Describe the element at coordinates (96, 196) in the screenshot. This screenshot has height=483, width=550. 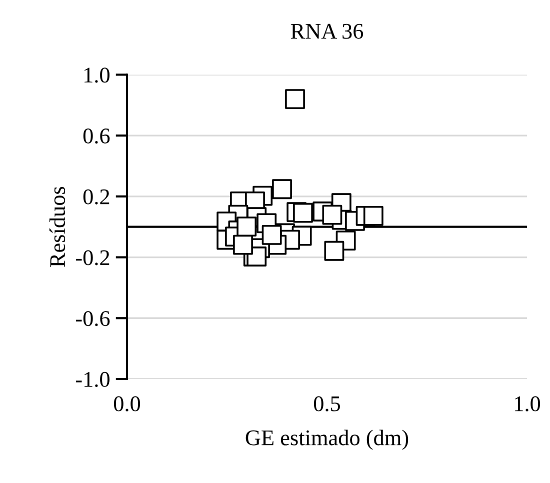
I see `y-tick-label: 0.2` at that location.